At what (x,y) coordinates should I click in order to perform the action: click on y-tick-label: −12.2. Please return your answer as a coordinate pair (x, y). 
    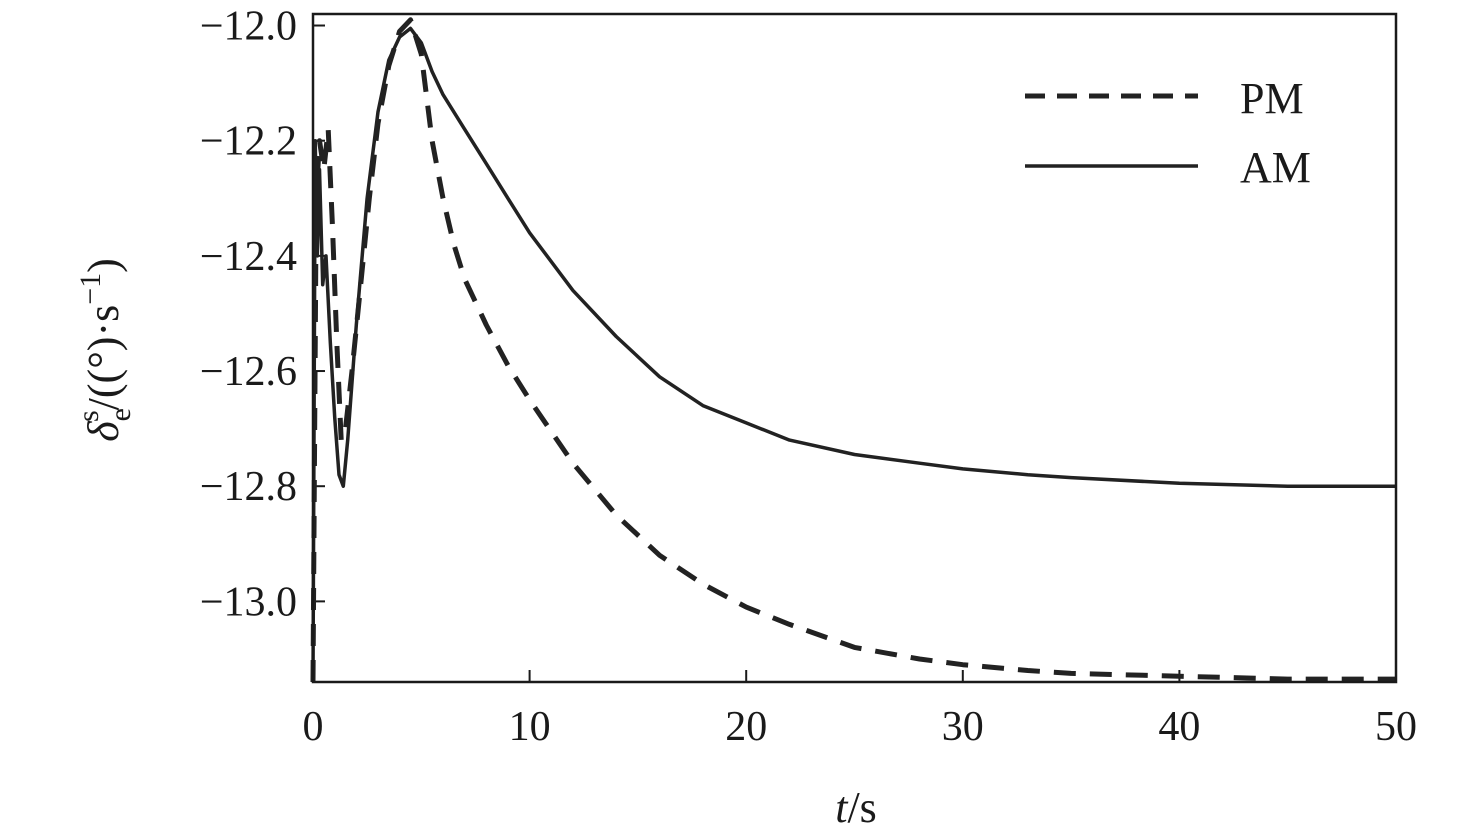
    Looking at the image, I should click on (248, 142).